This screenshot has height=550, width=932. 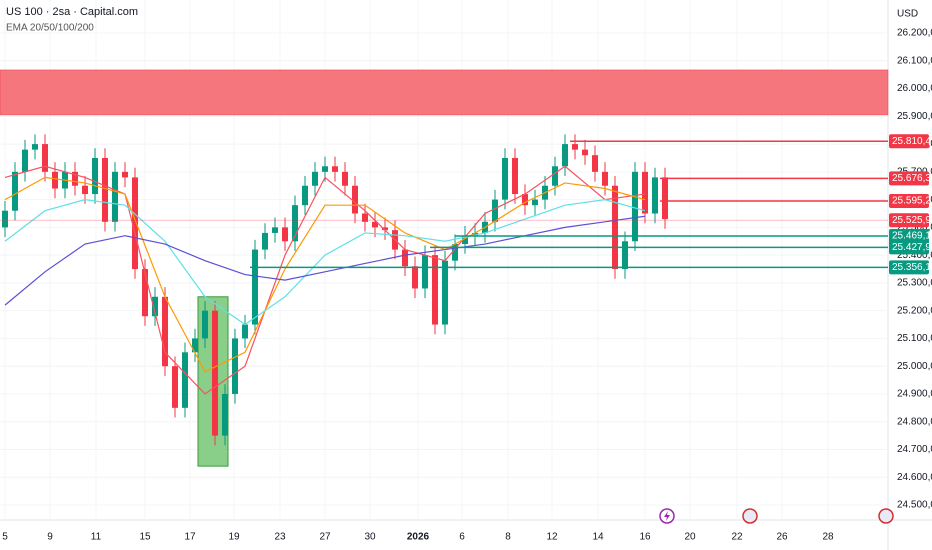 What do you see at coordinates (911, 220) in the screenshot?
I see `level-label: 25.525,9` at bounding box center [911, 220].